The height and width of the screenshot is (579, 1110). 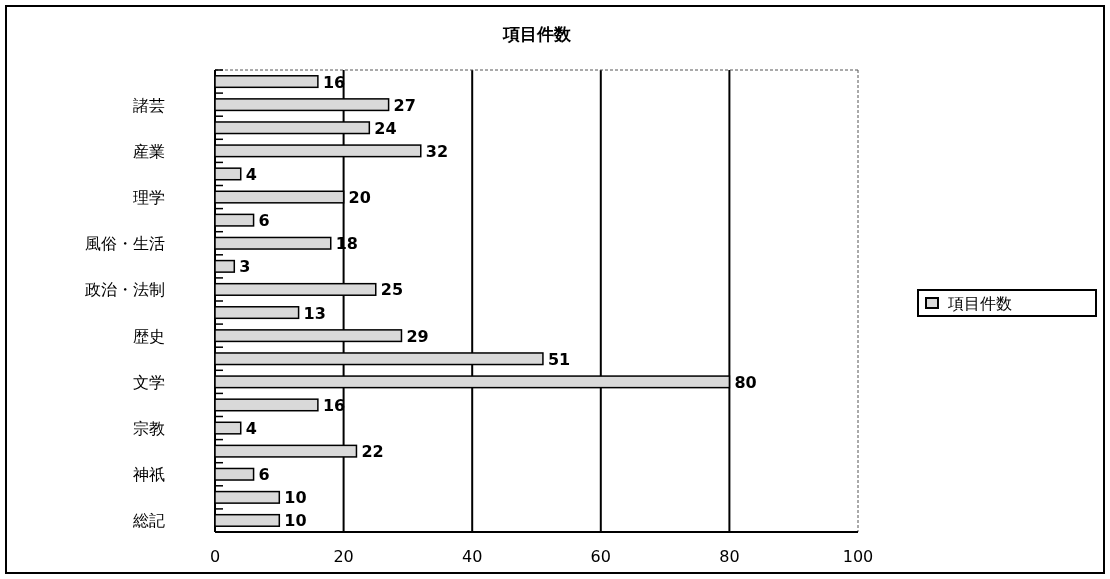 I want to click on y-tick-label: 総記, so click(x=148, y=521).